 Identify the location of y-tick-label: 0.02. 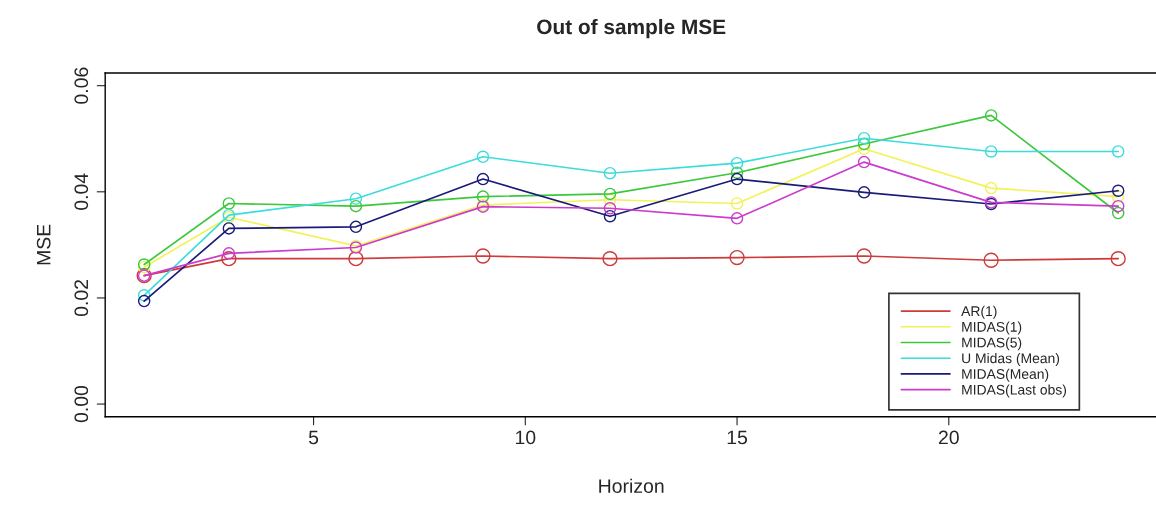
(81, 298).